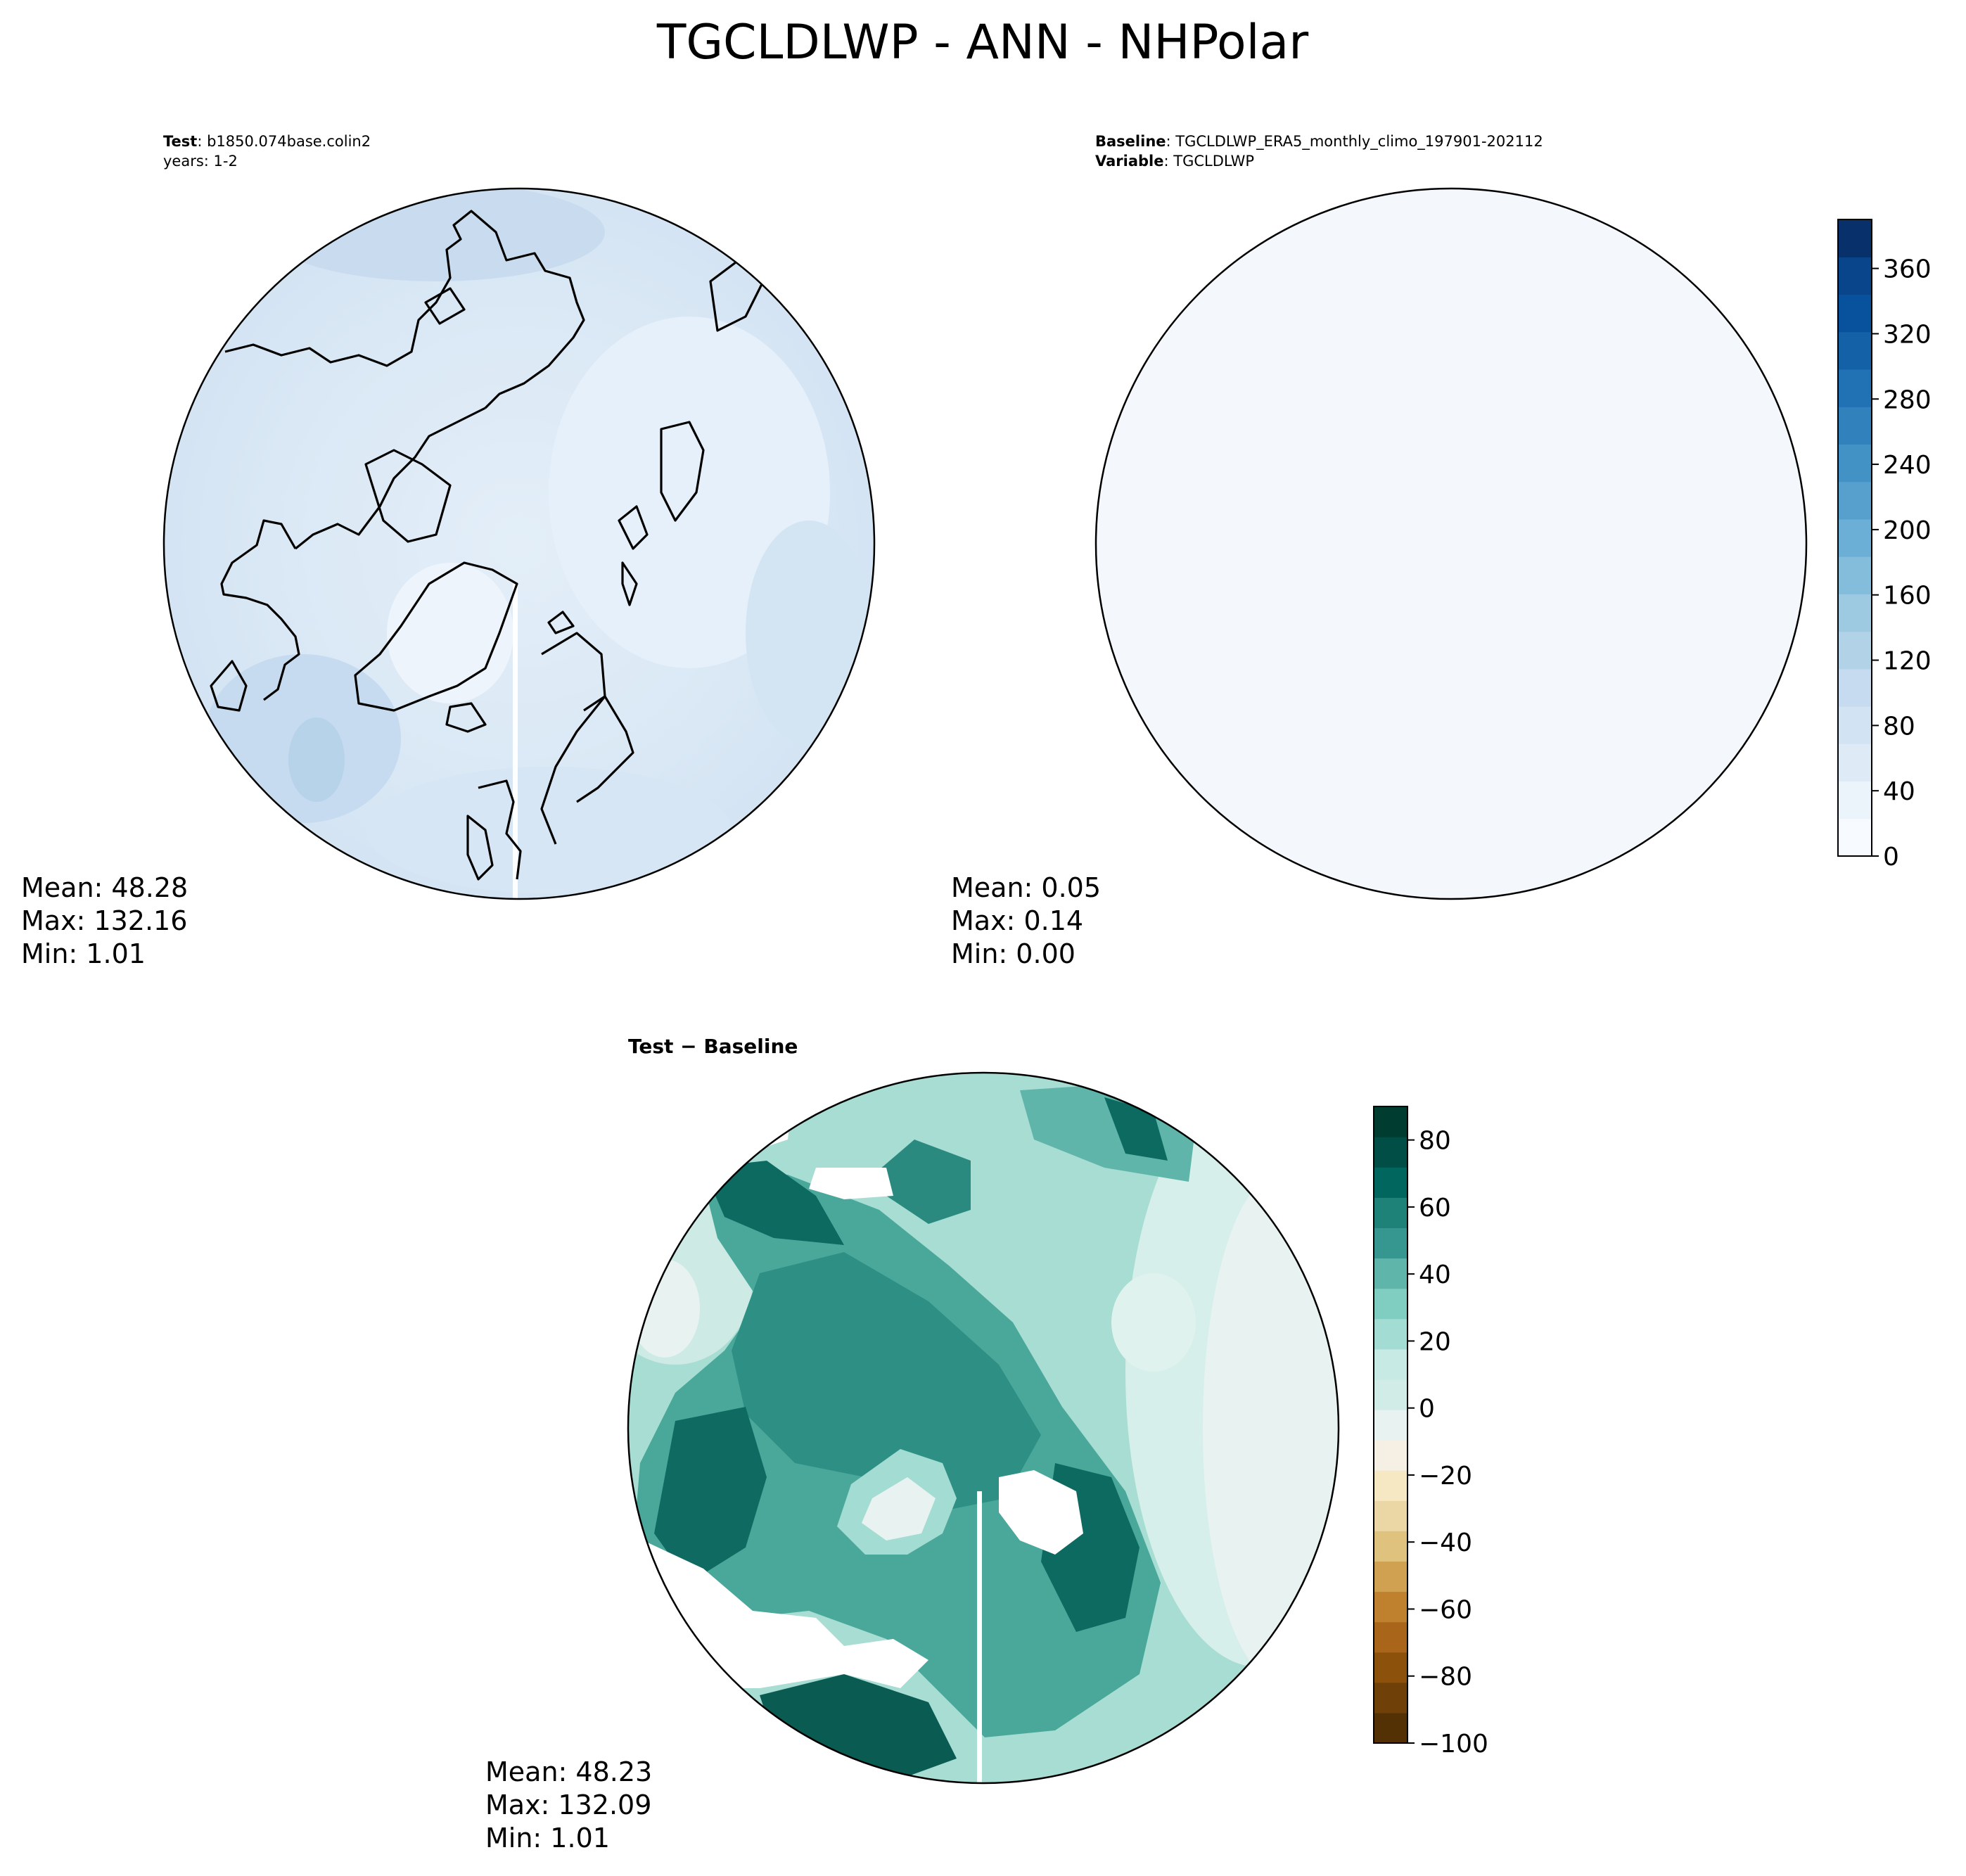  I want to click on test-map-boundary, so click(519, 543).